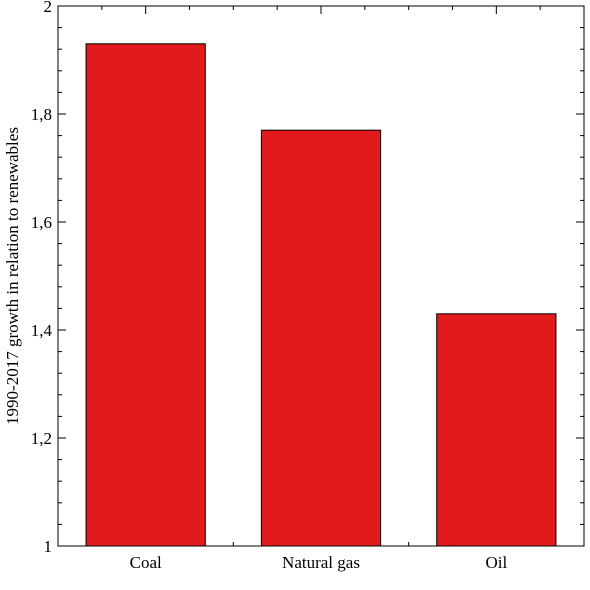 This screenshot has width=590, height=590. Describe the element at coordinates (48, 546) in the screenshot. I see `y-tick-label: 1` at that location.